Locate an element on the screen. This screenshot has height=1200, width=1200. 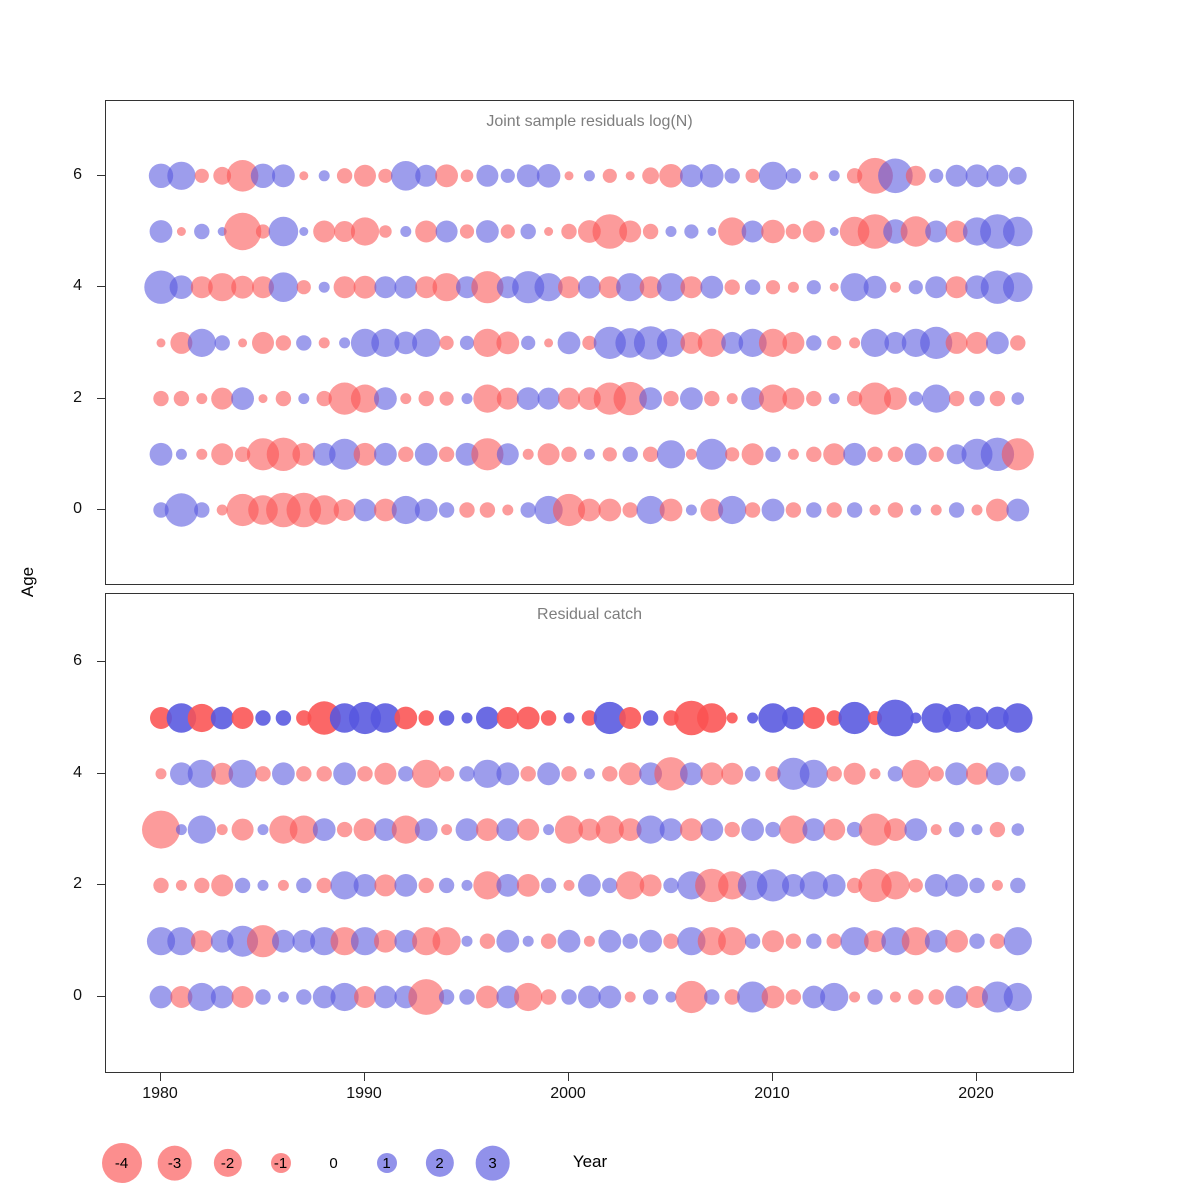
legend-item: 3 is located at coordinates (492, 1163).